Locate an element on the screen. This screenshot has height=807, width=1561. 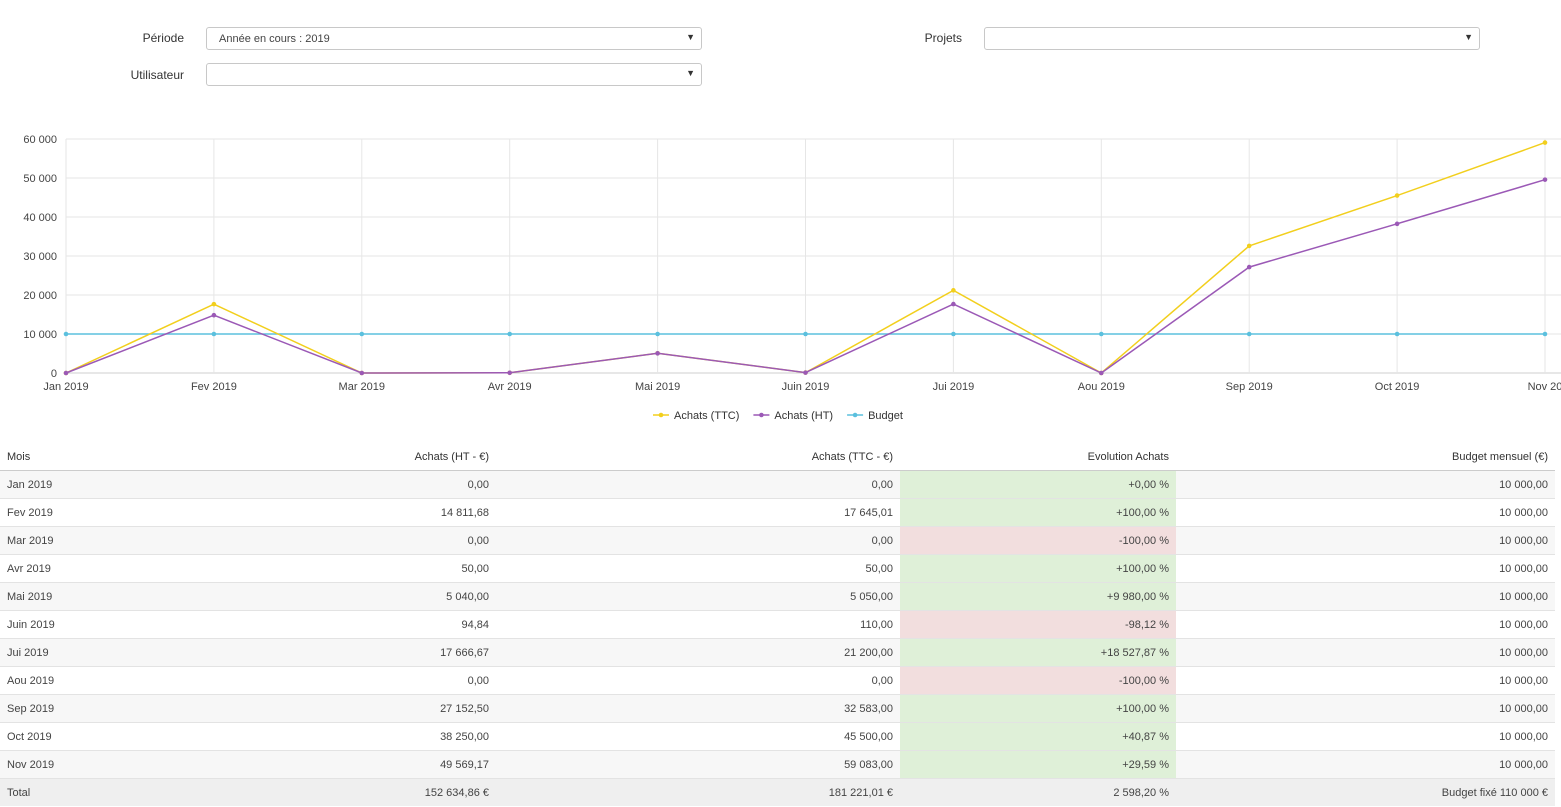
cell-mois: Juin 2019 is located at coordinates (97, 624).